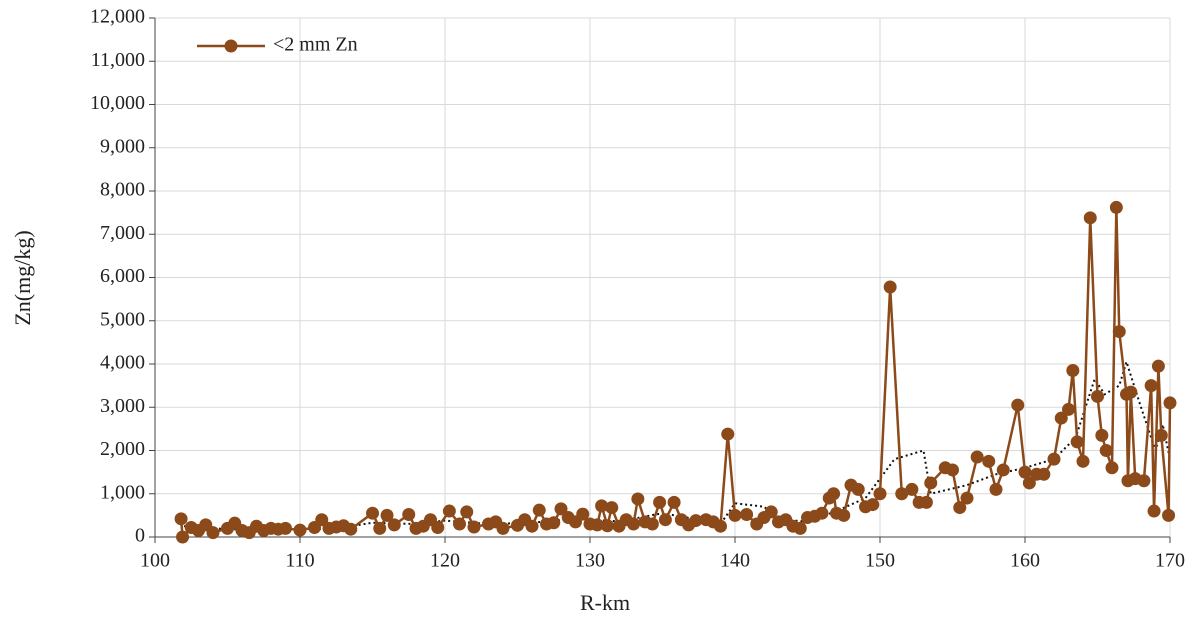 This screenshot has width=1200, height=625. What do you see at coordinates (1025, 561) in the screenshot?
I see `x-tick-label: 160` at bounding box center [1025, 561].